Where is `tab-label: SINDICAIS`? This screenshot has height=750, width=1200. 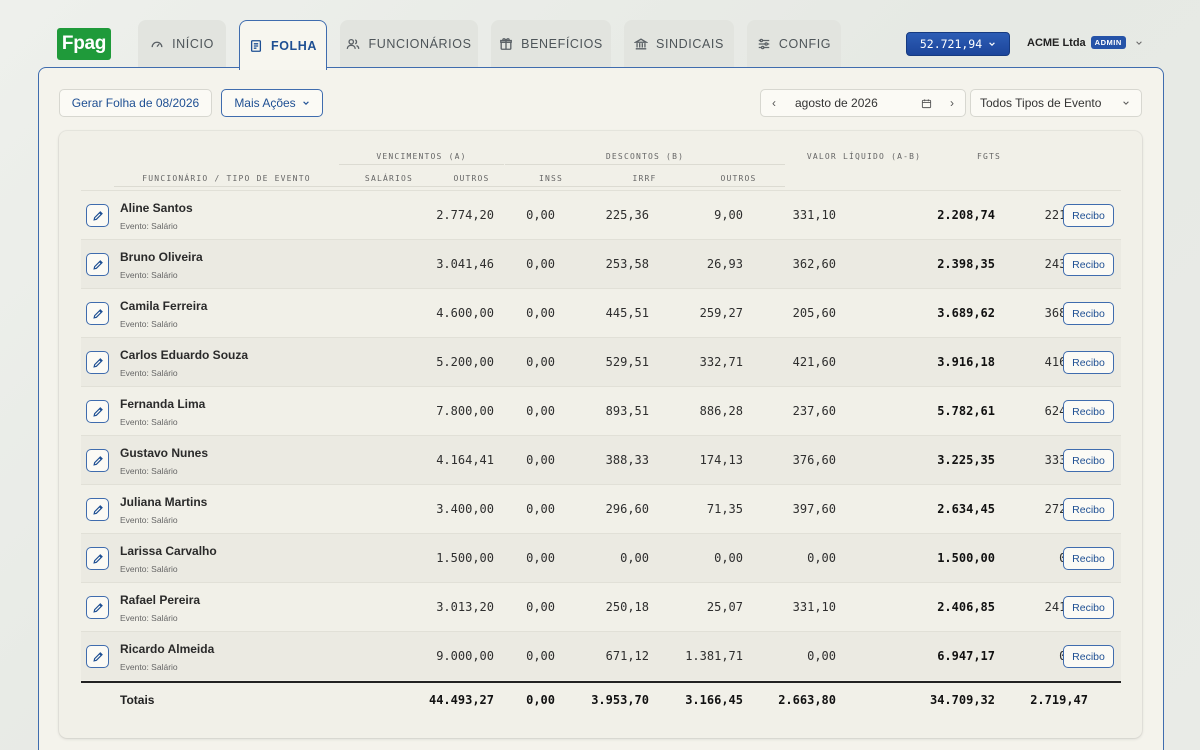 tab-label: SINDICAIS is located at coordinates (690, 44).